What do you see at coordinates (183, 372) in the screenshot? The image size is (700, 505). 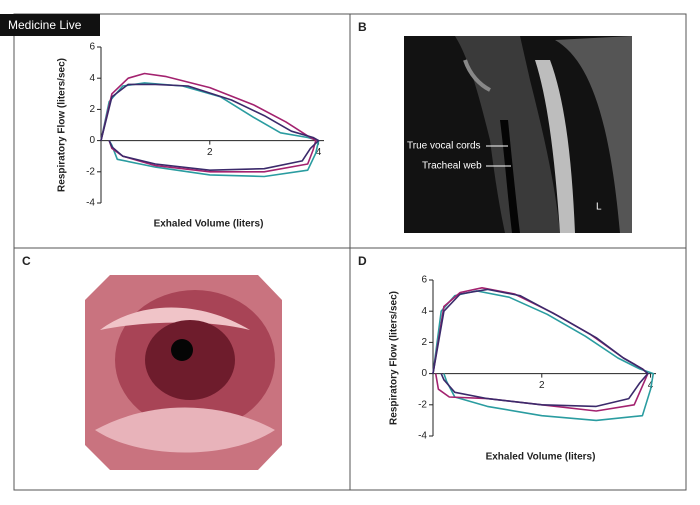 I see `endoscopy-image` at bounding box center [183, 372].